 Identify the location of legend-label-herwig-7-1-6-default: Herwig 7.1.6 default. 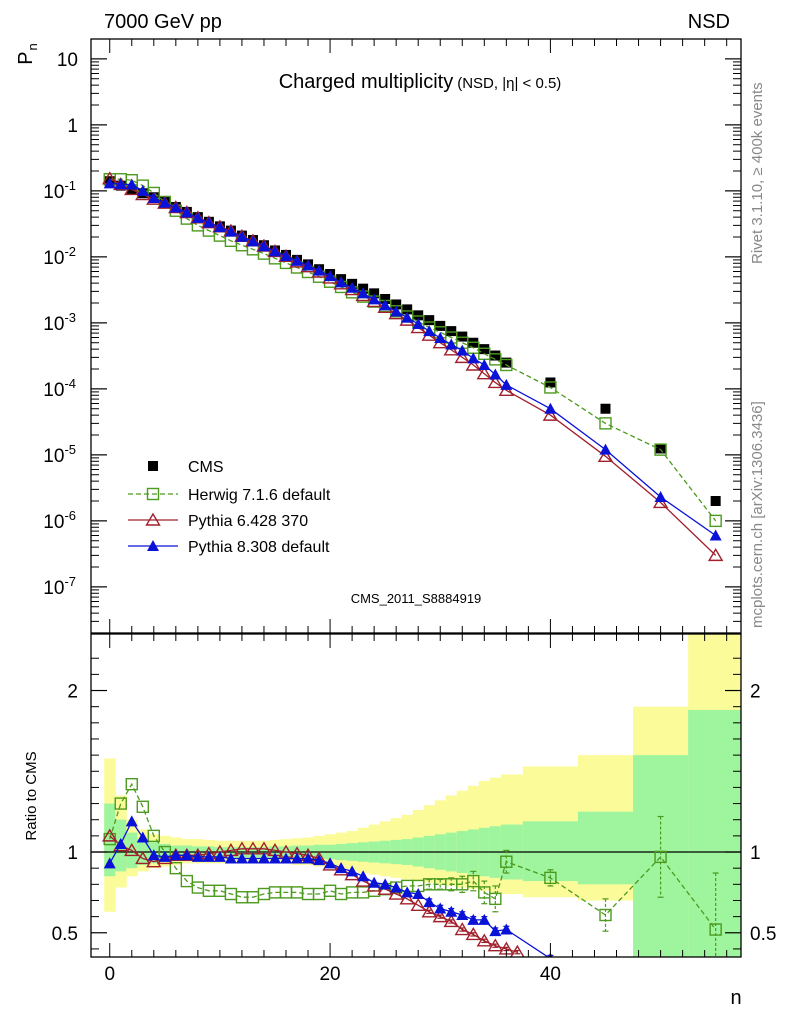
(259, 495).